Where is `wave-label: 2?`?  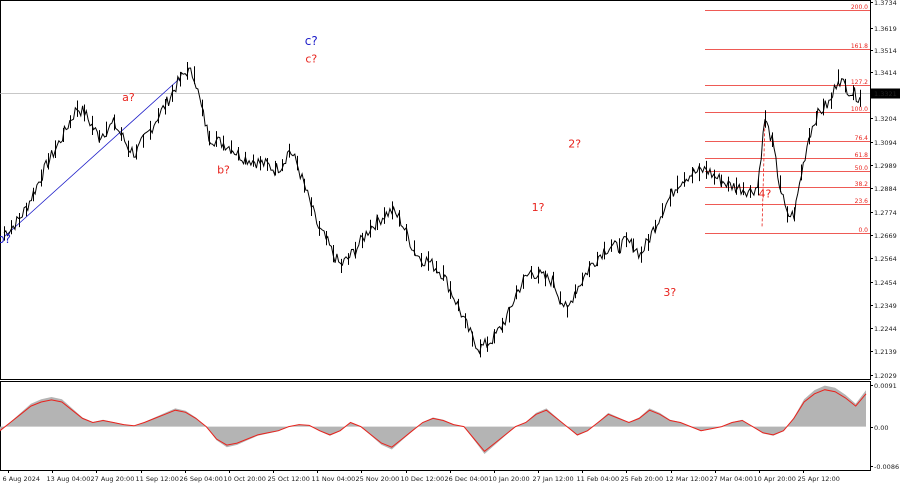
wave-label: 2? is located at coordinates (574, 143).